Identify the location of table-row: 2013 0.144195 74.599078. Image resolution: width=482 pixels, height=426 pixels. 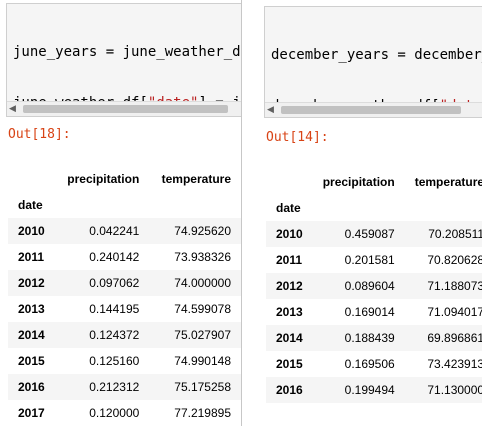
(124, 309).